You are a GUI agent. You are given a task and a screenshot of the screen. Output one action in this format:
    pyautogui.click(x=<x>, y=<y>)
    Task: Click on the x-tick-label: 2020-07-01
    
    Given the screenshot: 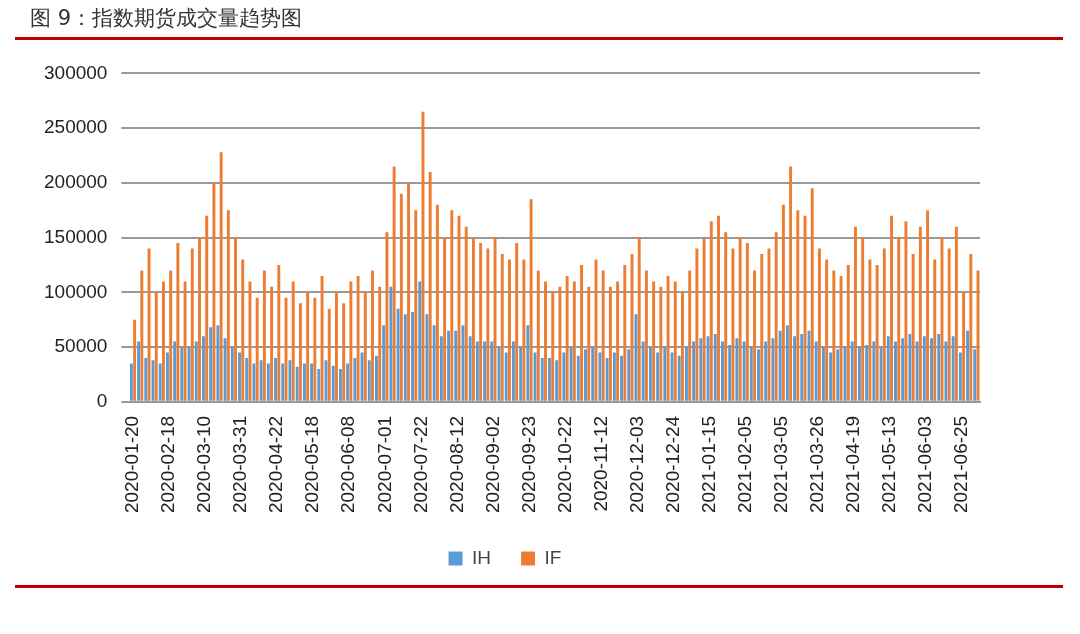 What is the action you would take?
    pyautogui.click(x=384, y=464)
    